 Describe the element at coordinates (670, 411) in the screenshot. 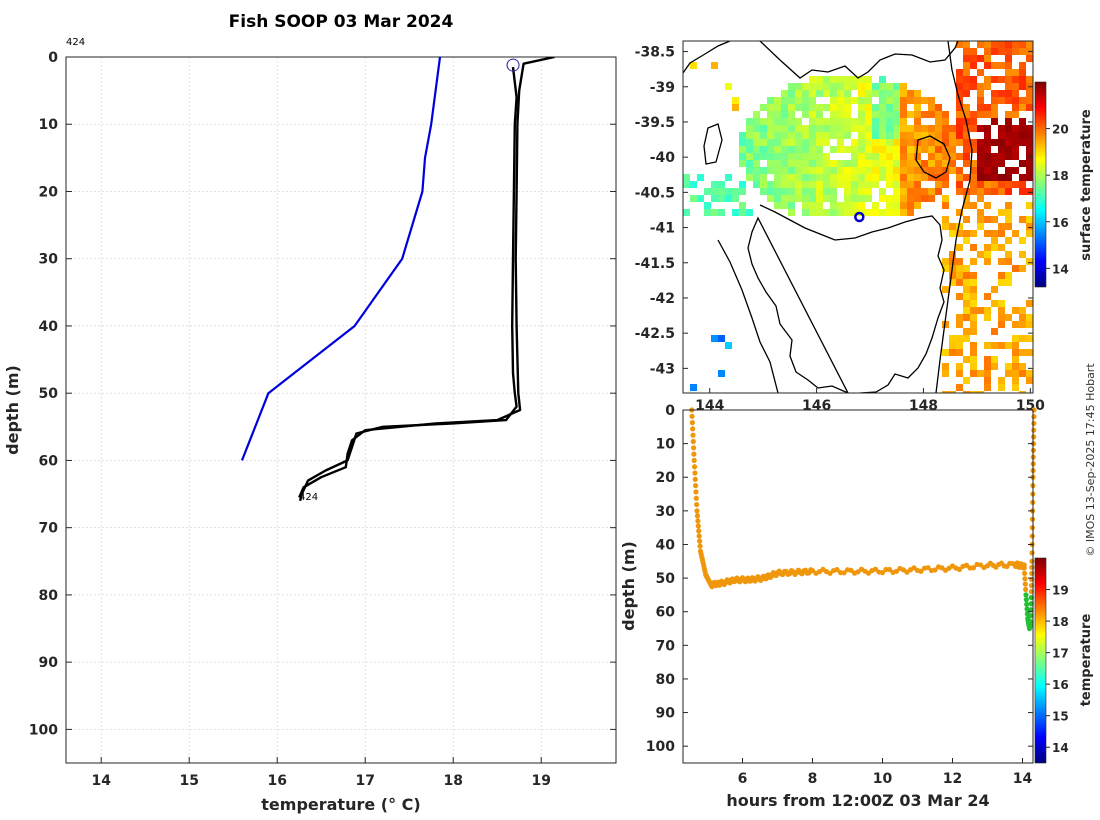

I see `timeseries-ytick-label: 0` at that location.